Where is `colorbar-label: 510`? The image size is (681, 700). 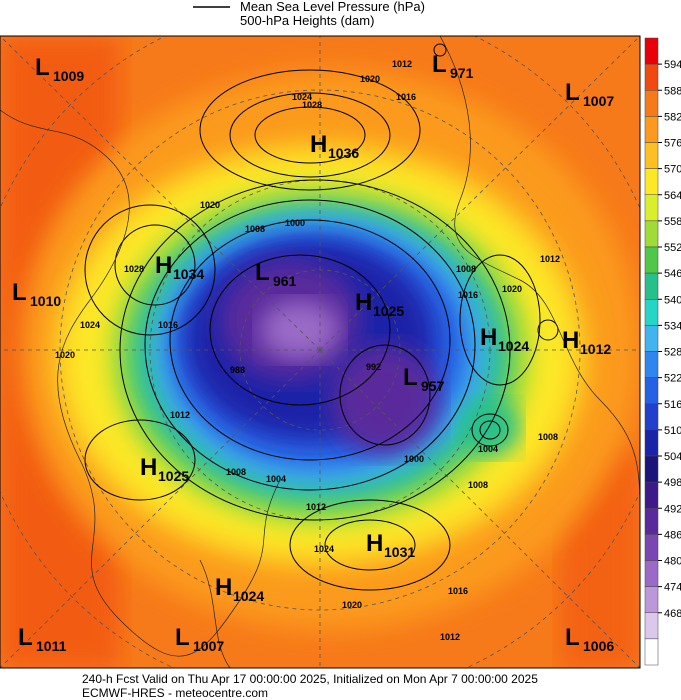 colorbar-label: 510 is located at coordinates (672, 431).